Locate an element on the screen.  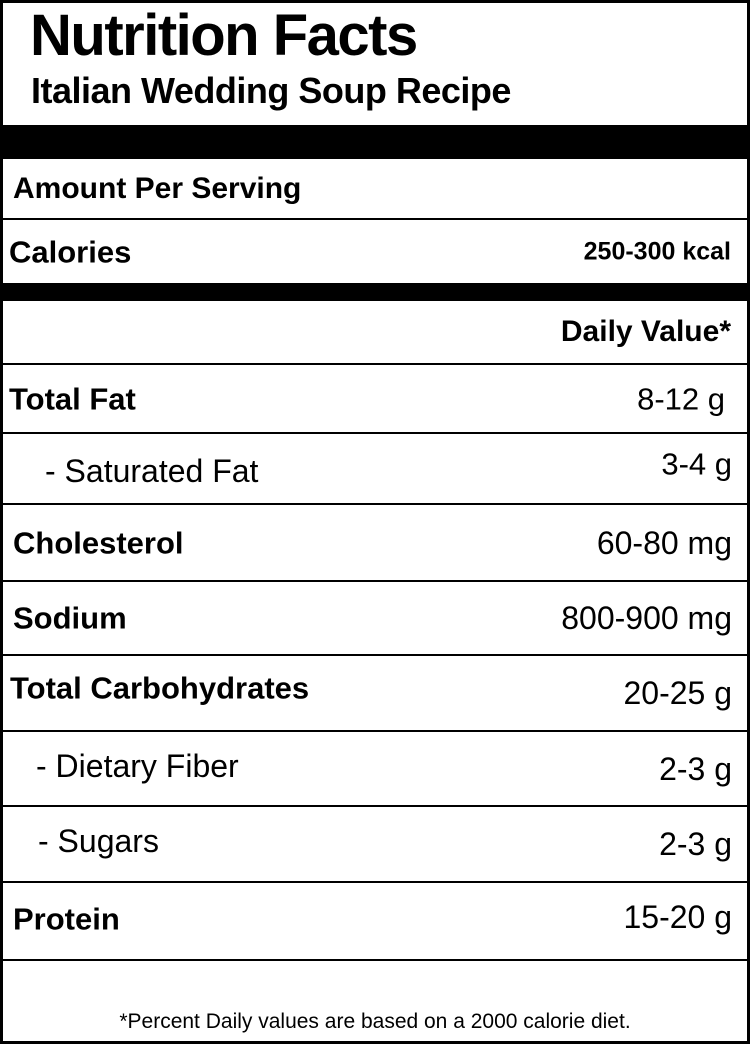
nutrient-name: - Sugars is located at coordinates (98, 841).